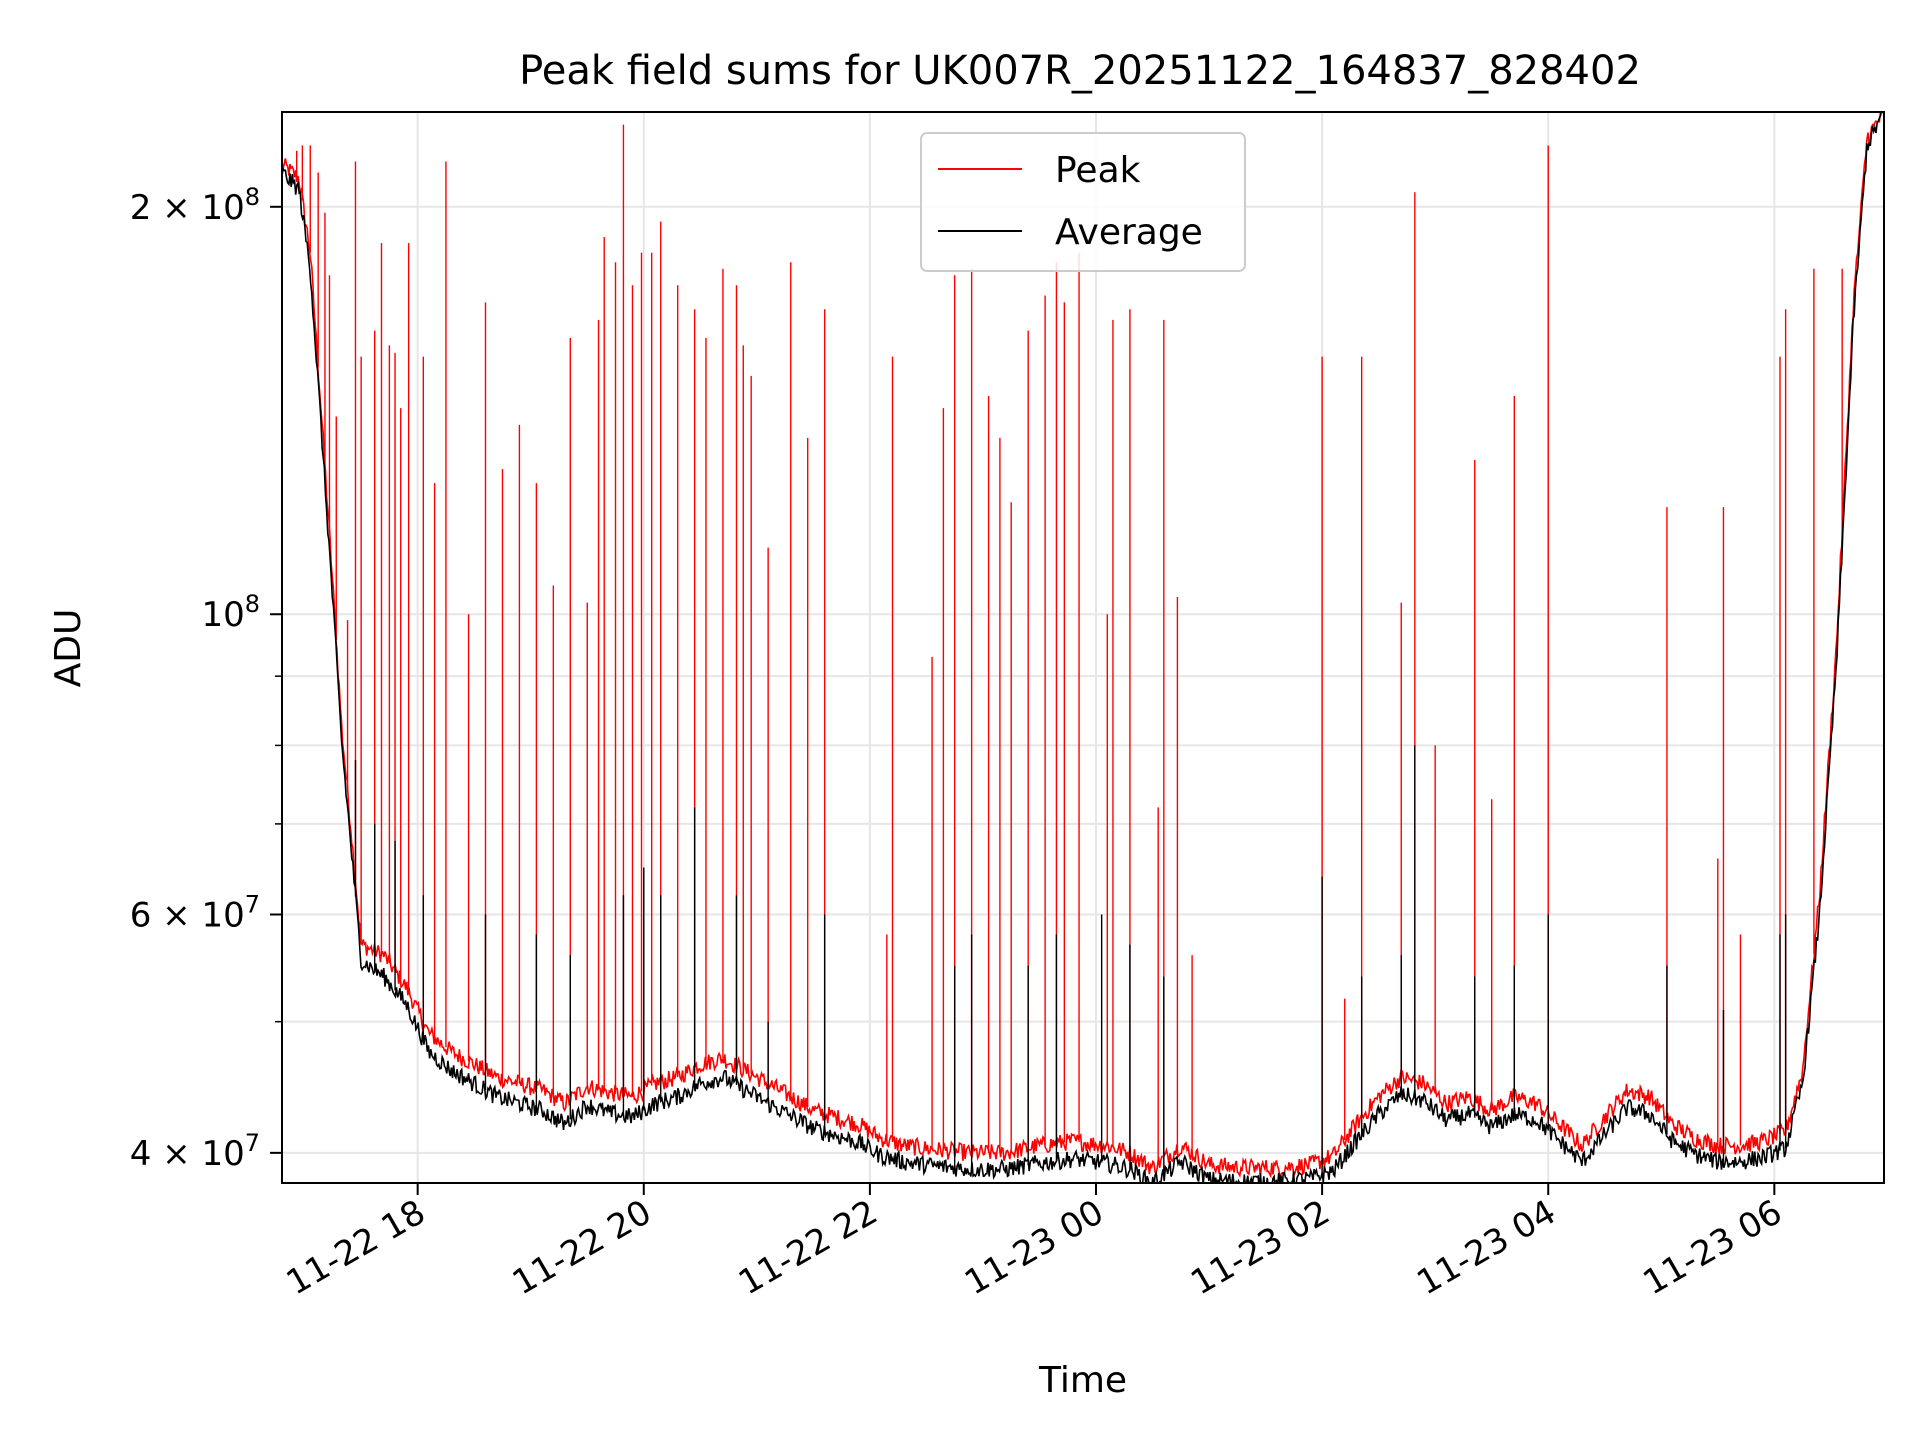 This screenshot has height=1440, width=1920. I want to click on y-tick-label-base: 4 × 10, so click(187, 1154).